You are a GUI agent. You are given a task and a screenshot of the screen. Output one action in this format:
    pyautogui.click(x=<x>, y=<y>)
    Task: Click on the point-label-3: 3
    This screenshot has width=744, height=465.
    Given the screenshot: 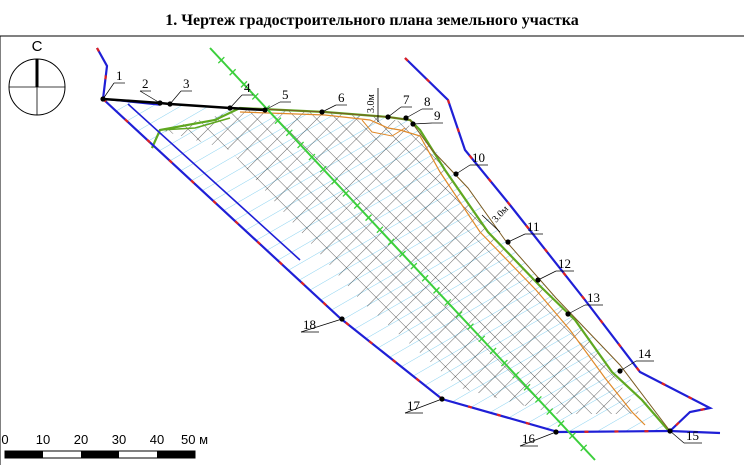 What is the action you would take?
    pyautogui.click(x=186, y=83)
    